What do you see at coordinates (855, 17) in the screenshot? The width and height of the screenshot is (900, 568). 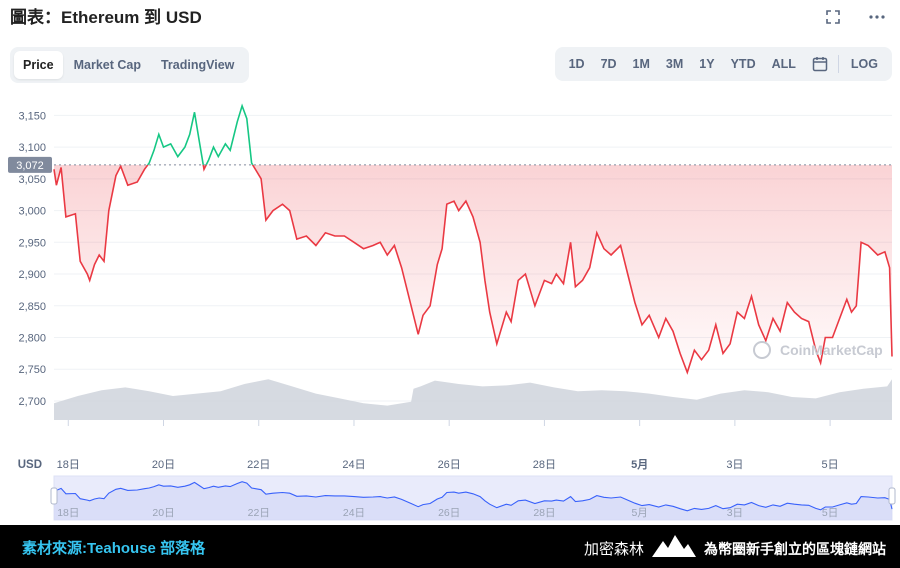 I see `top-actions` at bounding box center [855, 17].